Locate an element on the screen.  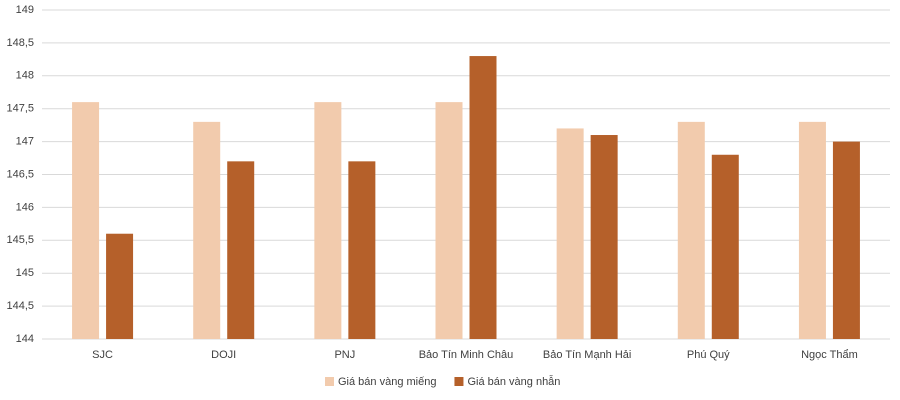
y-tick-label: 147,5 is located at coordinates (20, 109).